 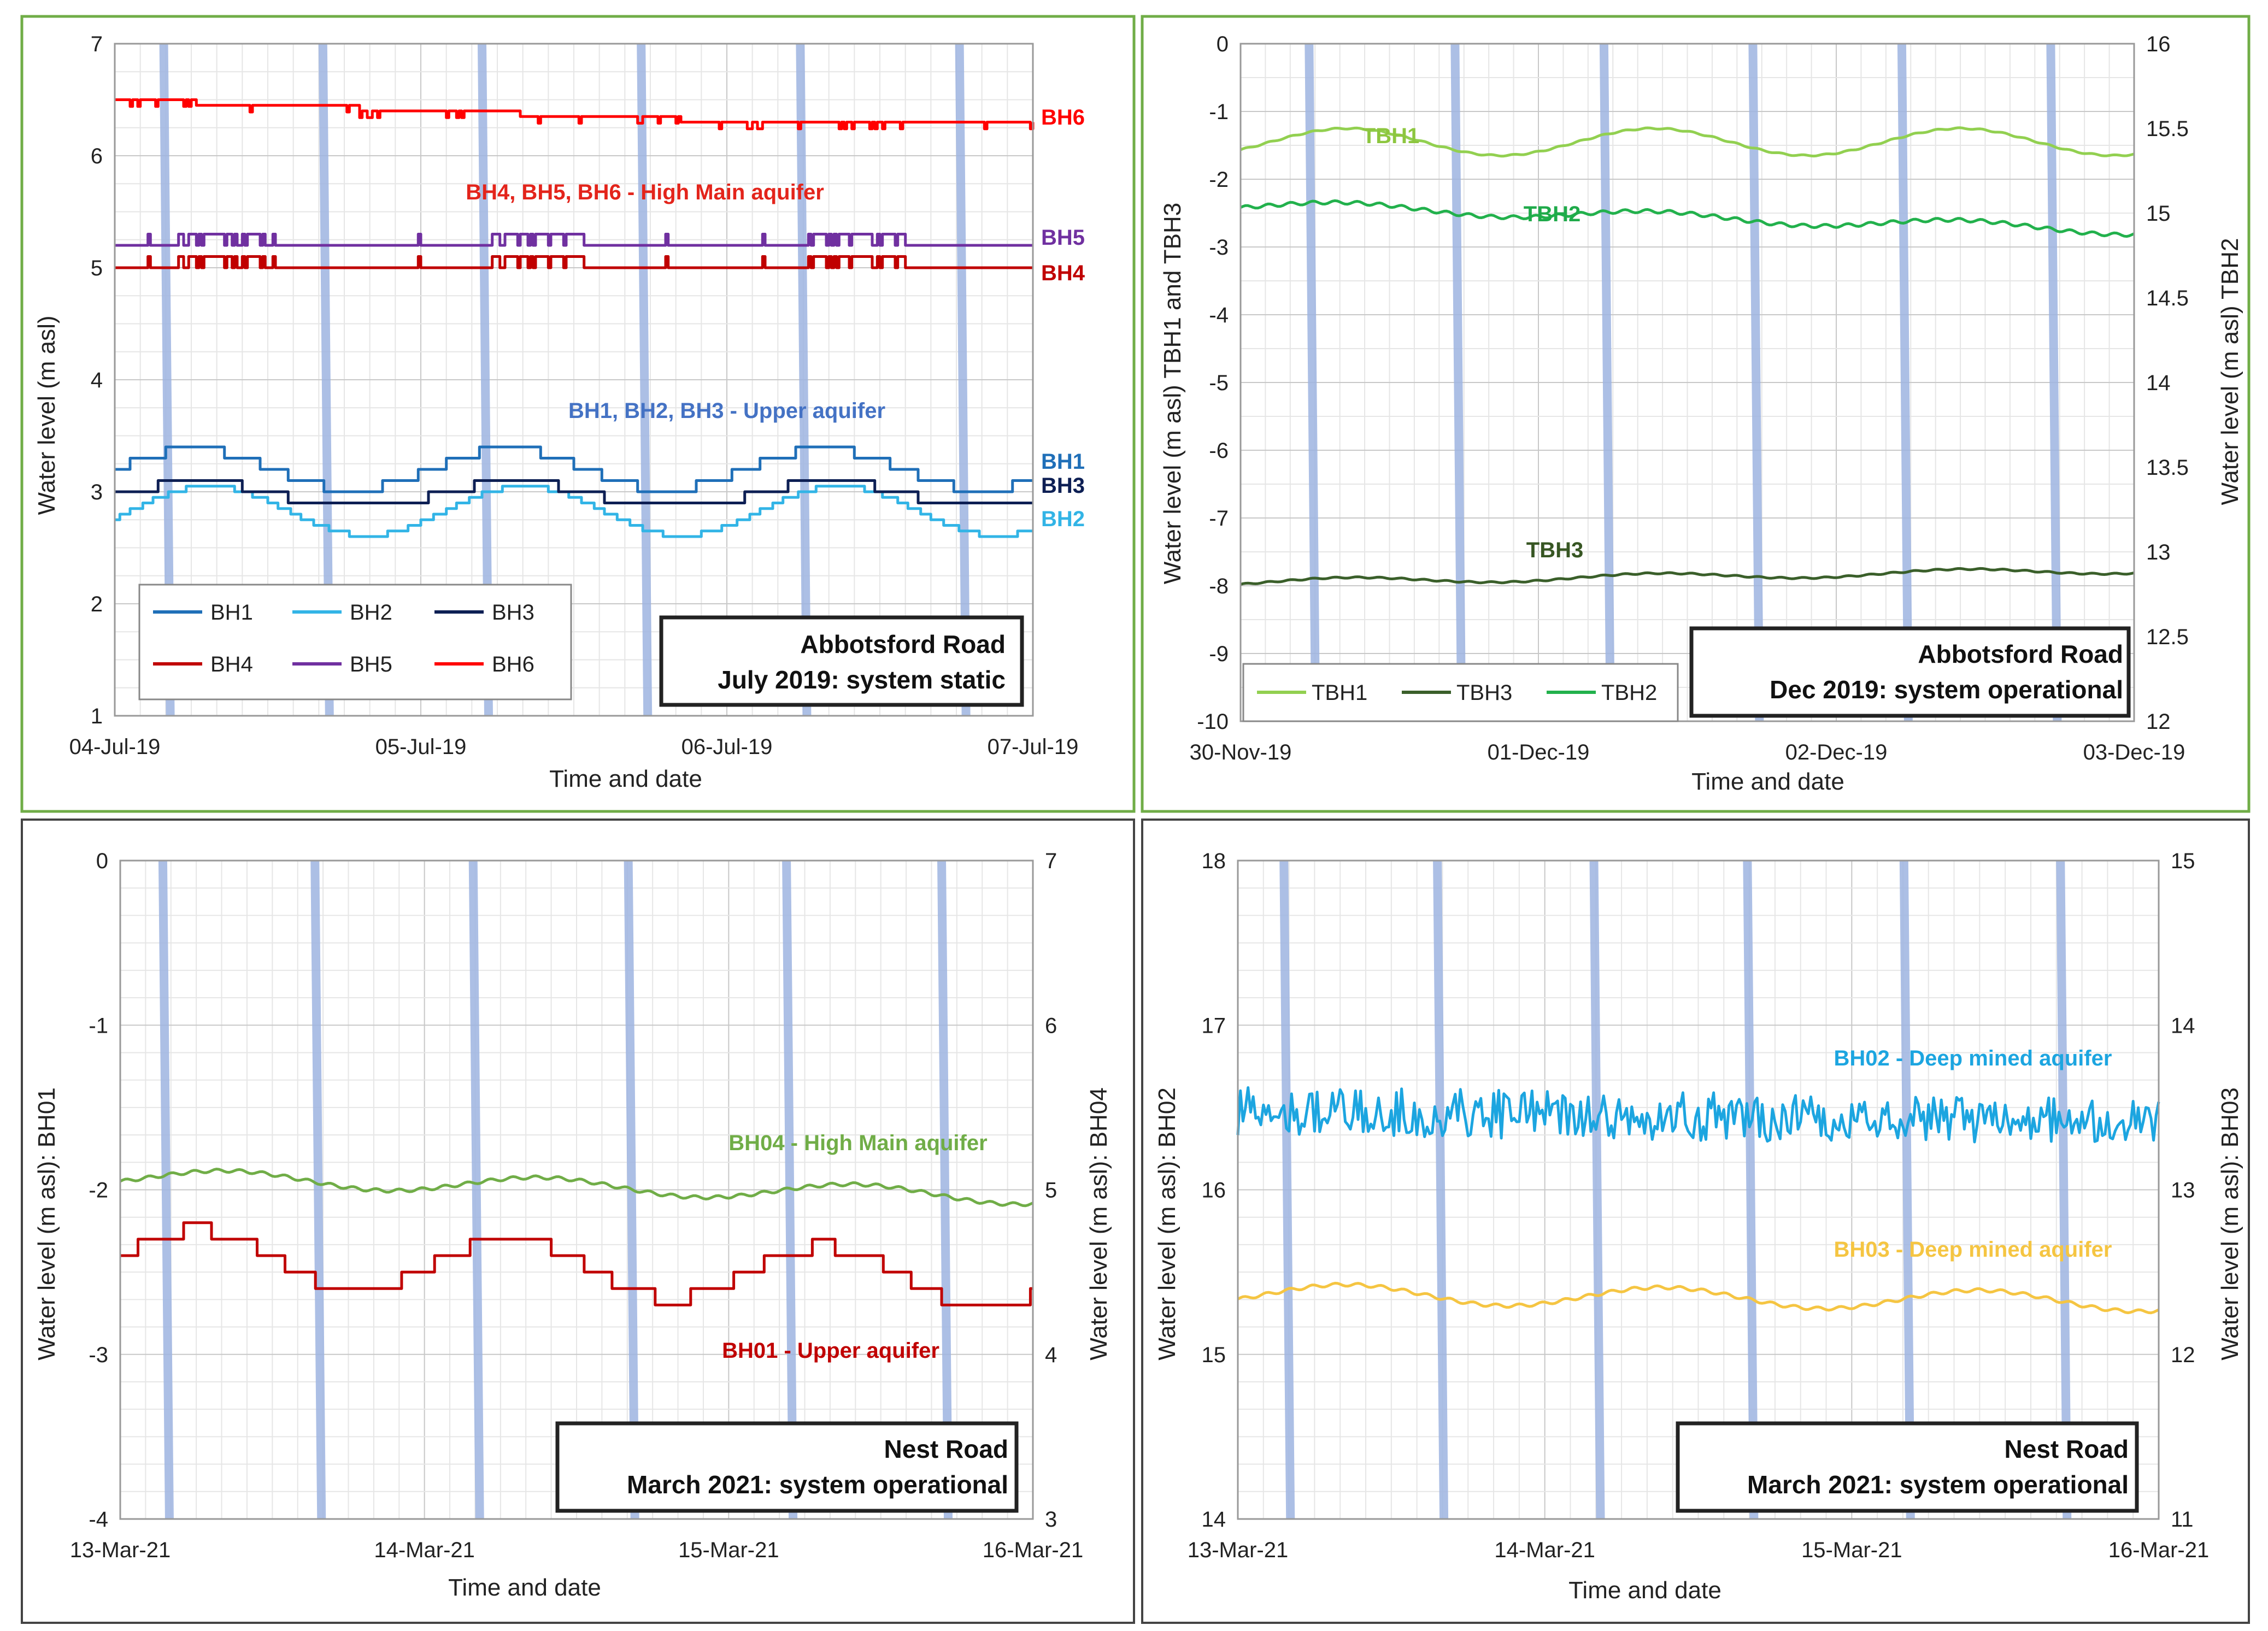 What do you see at coordinates (1214, 1191) in the screenshot?
I see `y-tick-label: 16` at bounding box center [1214, 1191].